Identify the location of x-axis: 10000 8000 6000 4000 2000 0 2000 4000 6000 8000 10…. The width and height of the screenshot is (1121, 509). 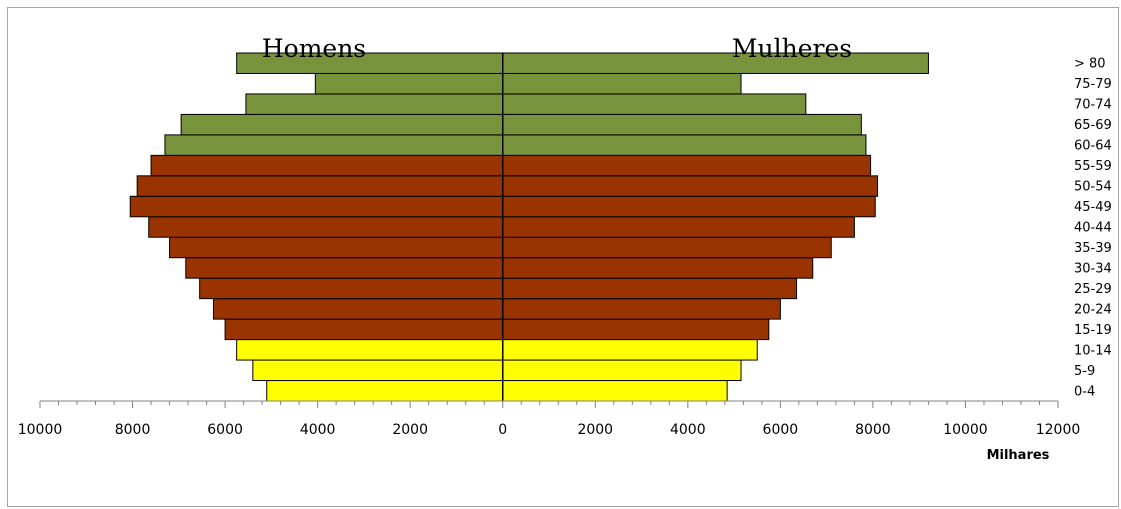
(549, 419).